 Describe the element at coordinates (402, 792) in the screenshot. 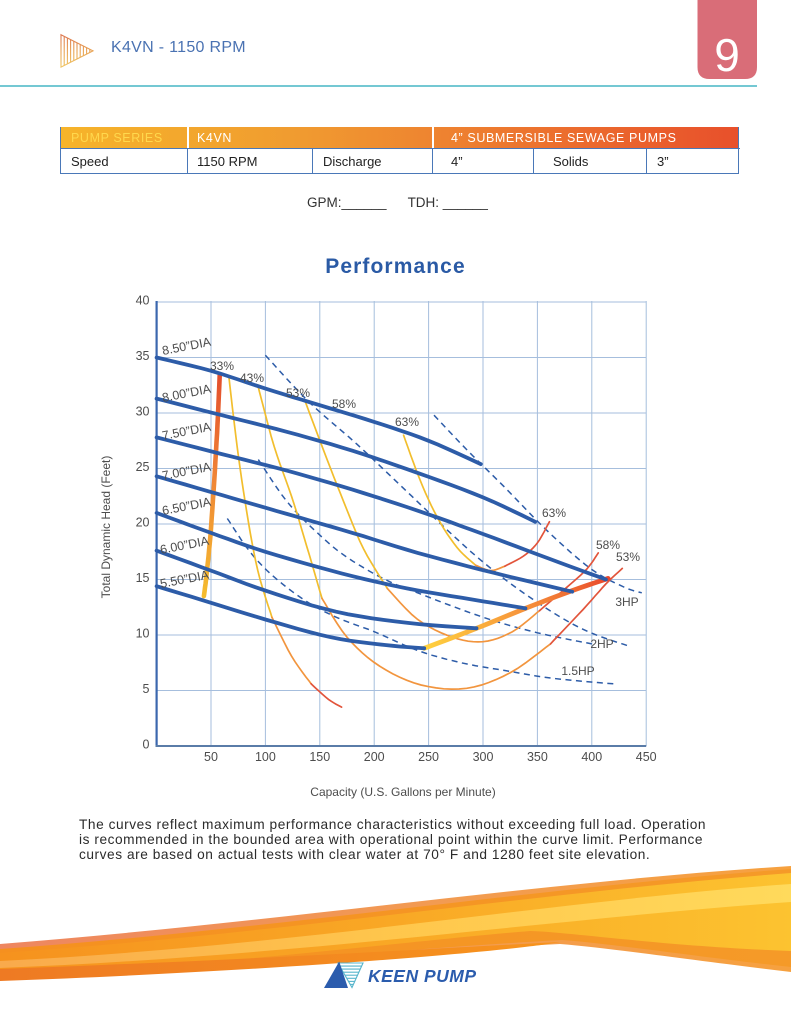

I see `svg-text:Capacity (U.S. Gallons per Min: Capacity (U.S. Gallons per Minute)` at that location.